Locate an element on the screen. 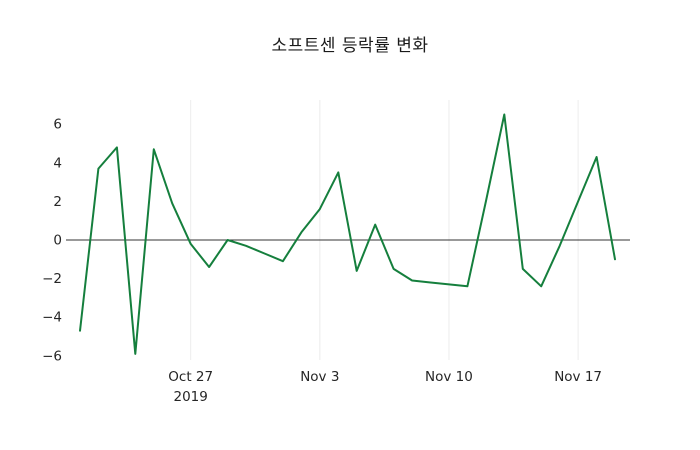 The image size is (700, 450). y-tick-label: −2 is located at coordinates (52, 279).